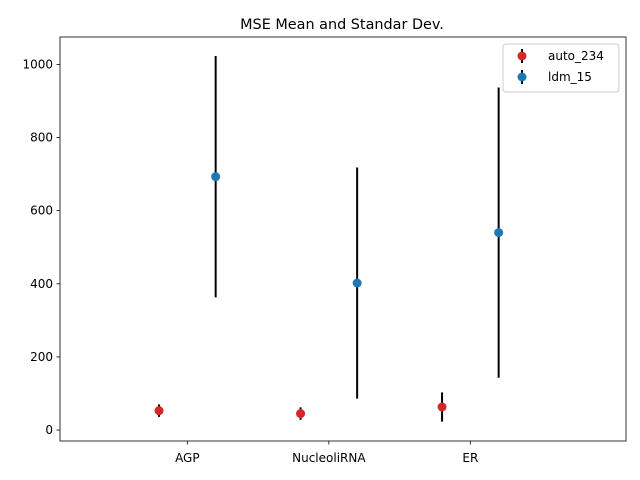 Image resolution: width=640 pixels, height=480 pixels. I want to click on x-tick-label: AGP, so click(187, 458).